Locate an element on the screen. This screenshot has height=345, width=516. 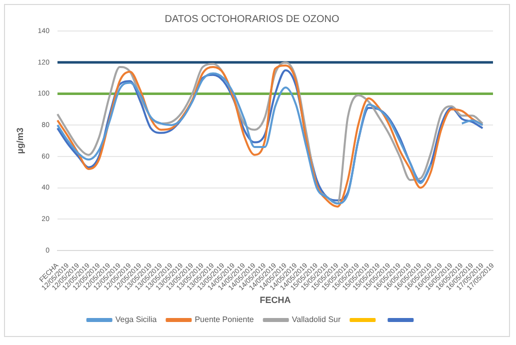
y-axis-title: µg/m3 is located at coordinates (19, 141).